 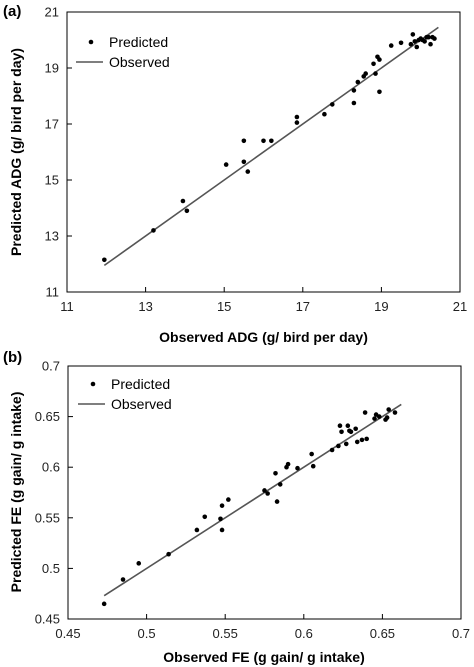 I want to click on x-tick-label: 15, so click(x=224, y=306).